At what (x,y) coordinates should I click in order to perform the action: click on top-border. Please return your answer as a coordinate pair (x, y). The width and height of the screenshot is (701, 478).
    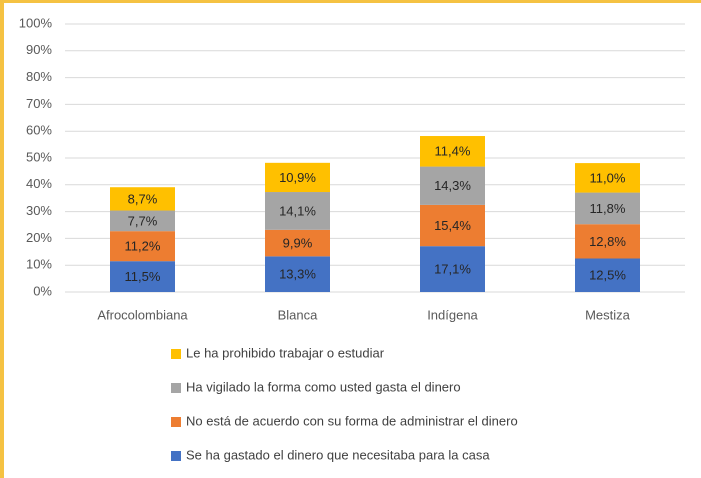
    Looking at the image, I should click on (350, 1).